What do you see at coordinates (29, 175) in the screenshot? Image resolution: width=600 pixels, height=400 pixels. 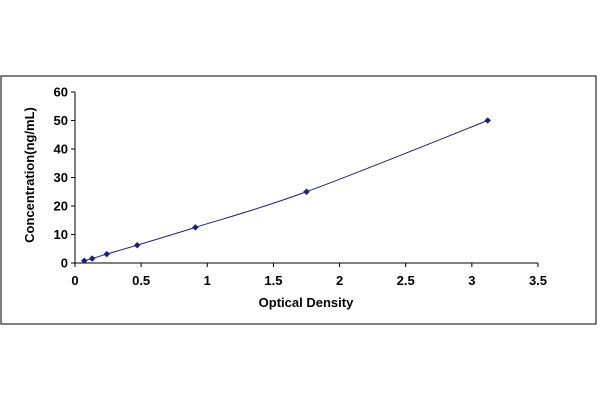 I see `y-axis-title: Concentration(ng/mL)` at bounding box center [29, 175].